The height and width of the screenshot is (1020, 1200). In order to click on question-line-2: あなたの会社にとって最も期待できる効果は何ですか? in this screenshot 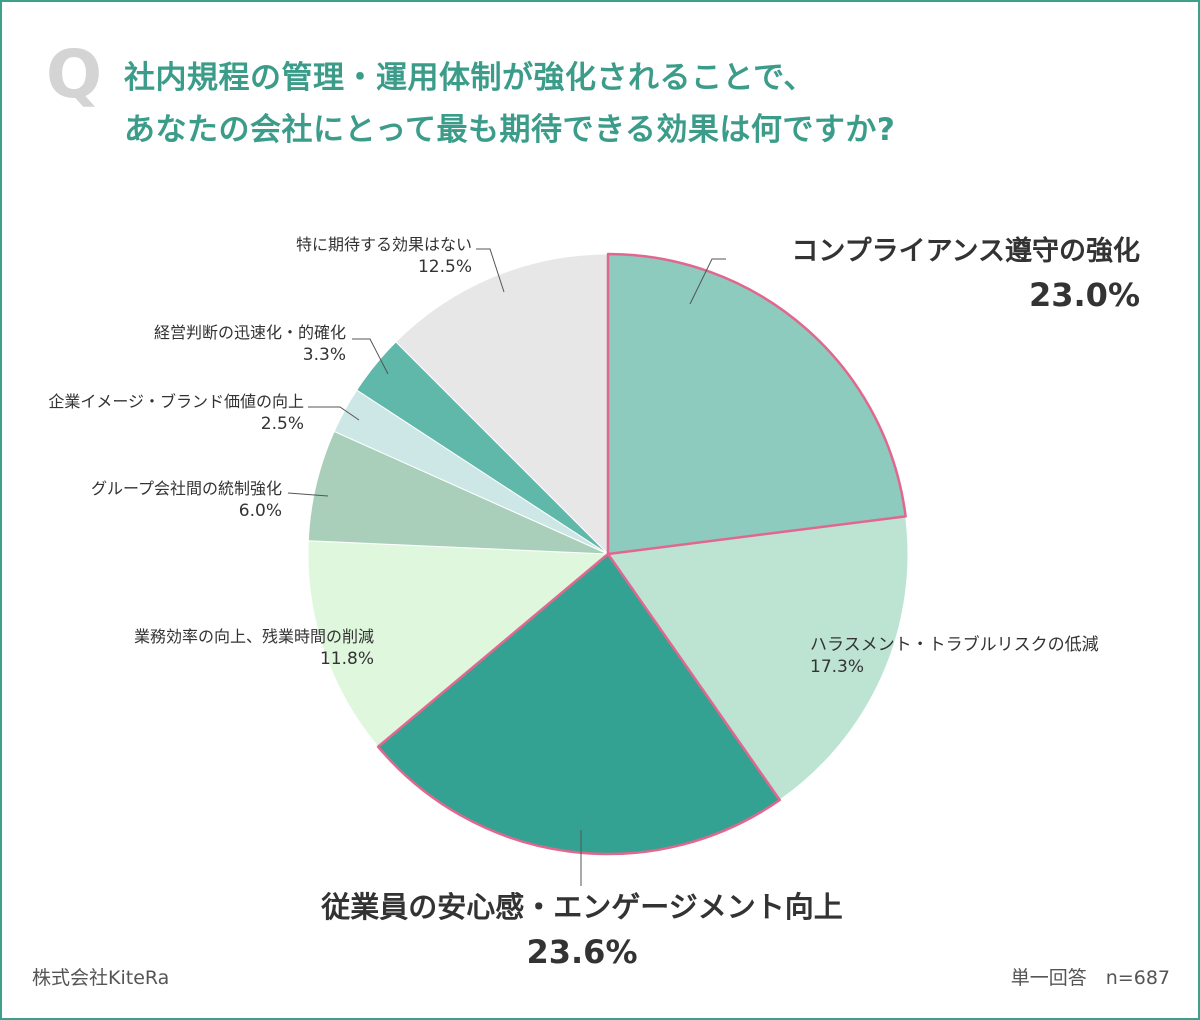, I will do `click(510, 130)`.